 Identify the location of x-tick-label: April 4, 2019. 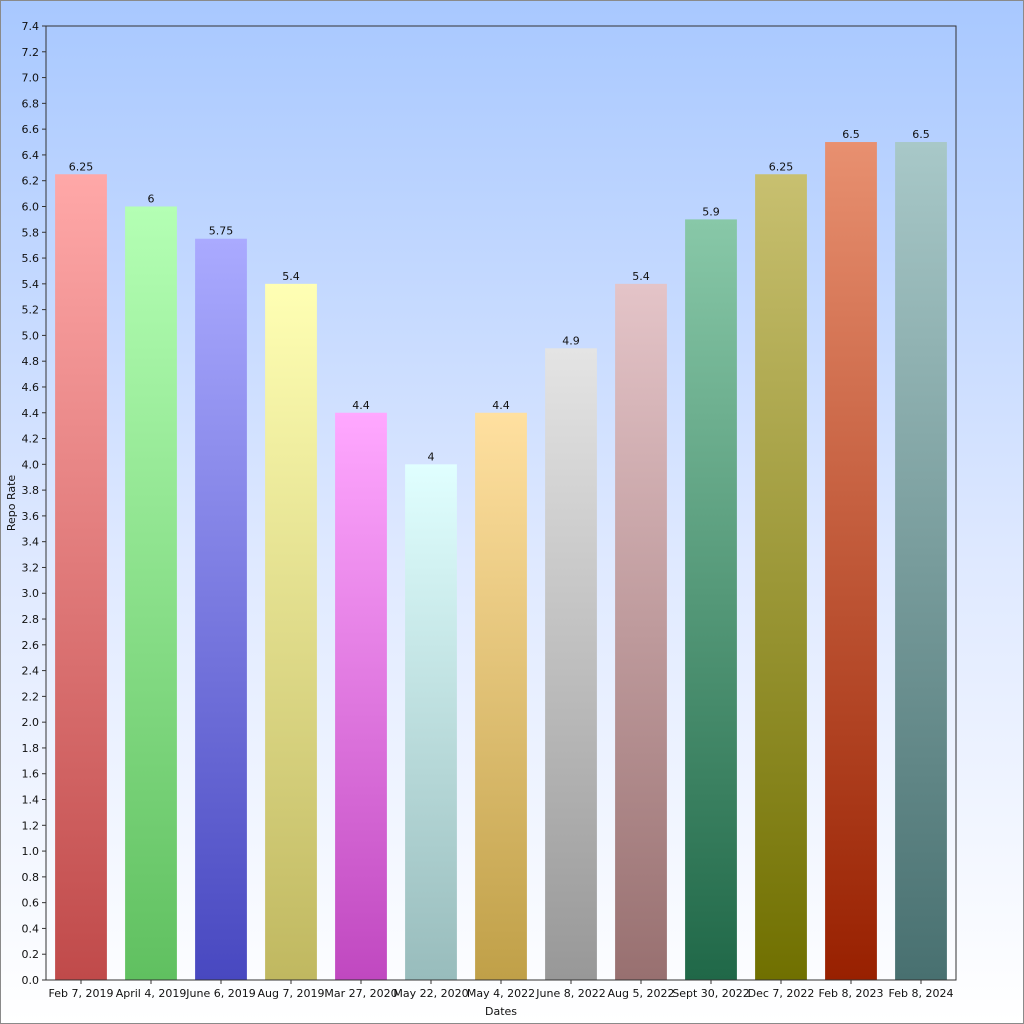
(151, 993).